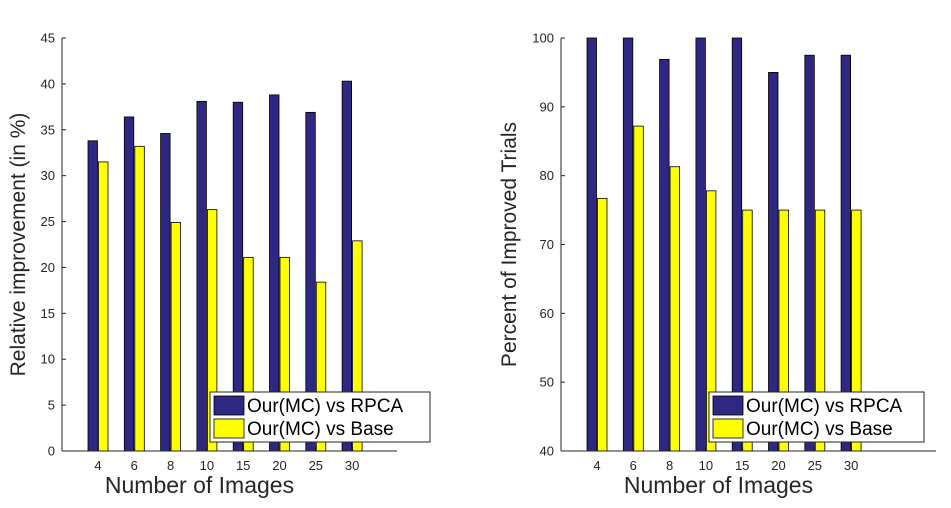 This screenshot has width=951, height=508. What do you see at coordinates (547, 175) in the screenshot?
I see `y-tick-label: 80` at bounding box center [547, 175].